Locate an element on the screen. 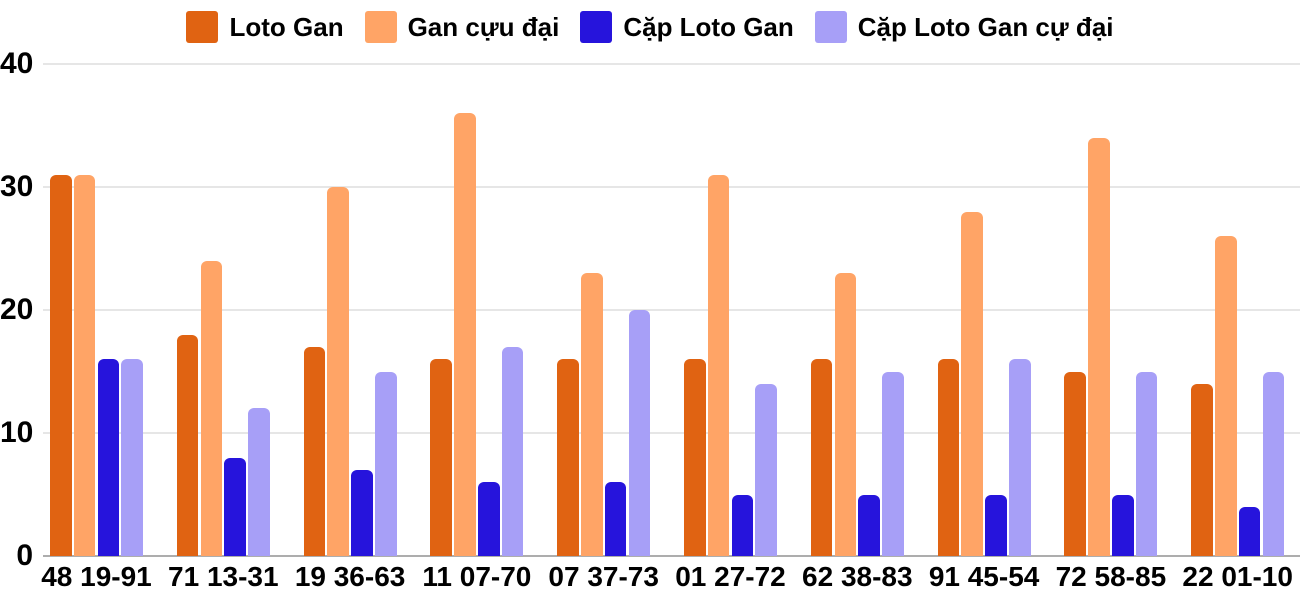 Image resolution: width=1300 pixels, height=600 pixels. x-axis-category-label: 07 37-73 is located at coordinates (603, 576).